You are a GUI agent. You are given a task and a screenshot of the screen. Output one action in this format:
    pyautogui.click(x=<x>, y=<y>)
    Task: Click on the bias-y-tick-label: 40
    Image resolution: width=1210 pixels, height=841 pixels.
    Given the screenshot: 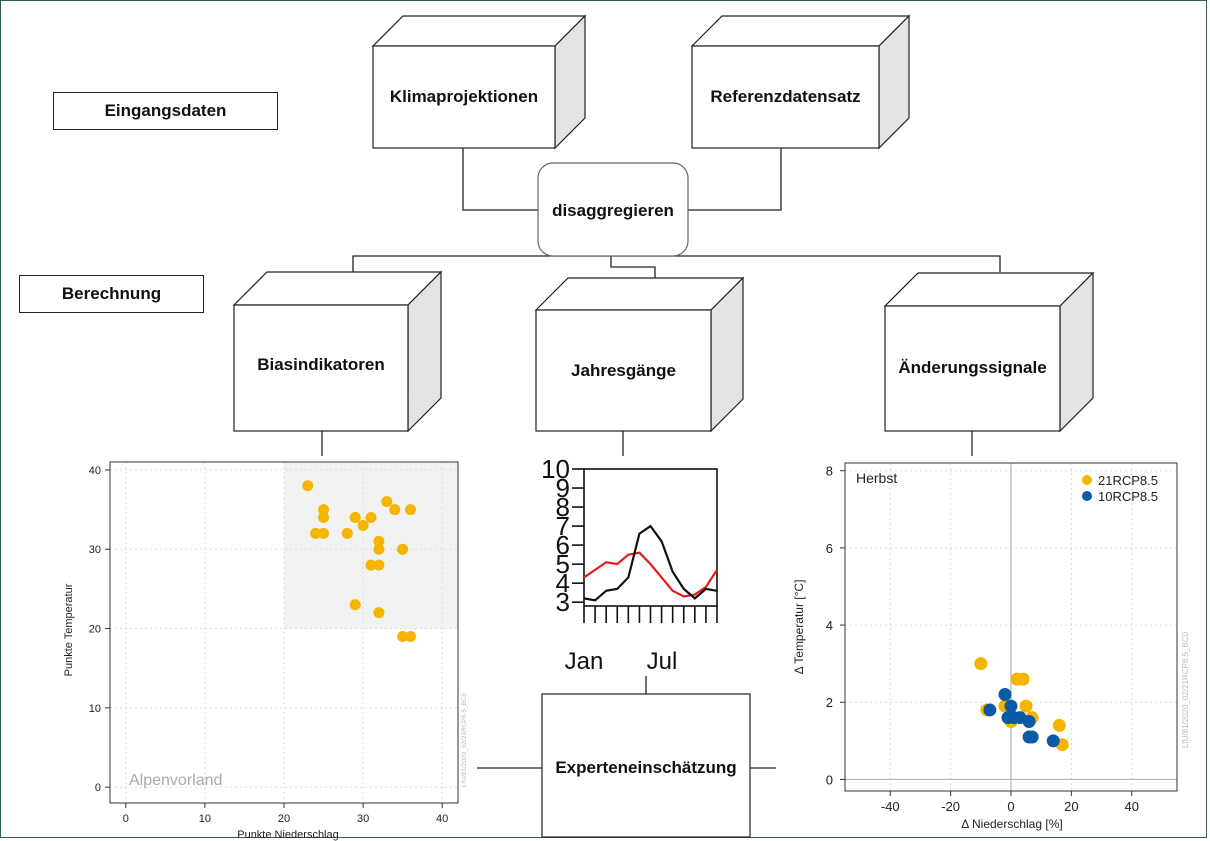 What is the action you would take?
    pyautogui.click(x=95, y=471)
    